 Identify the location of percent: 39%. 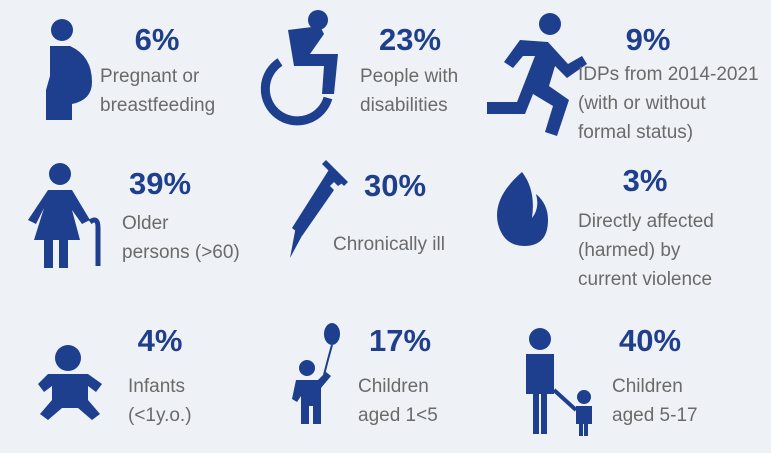
(160, 183).